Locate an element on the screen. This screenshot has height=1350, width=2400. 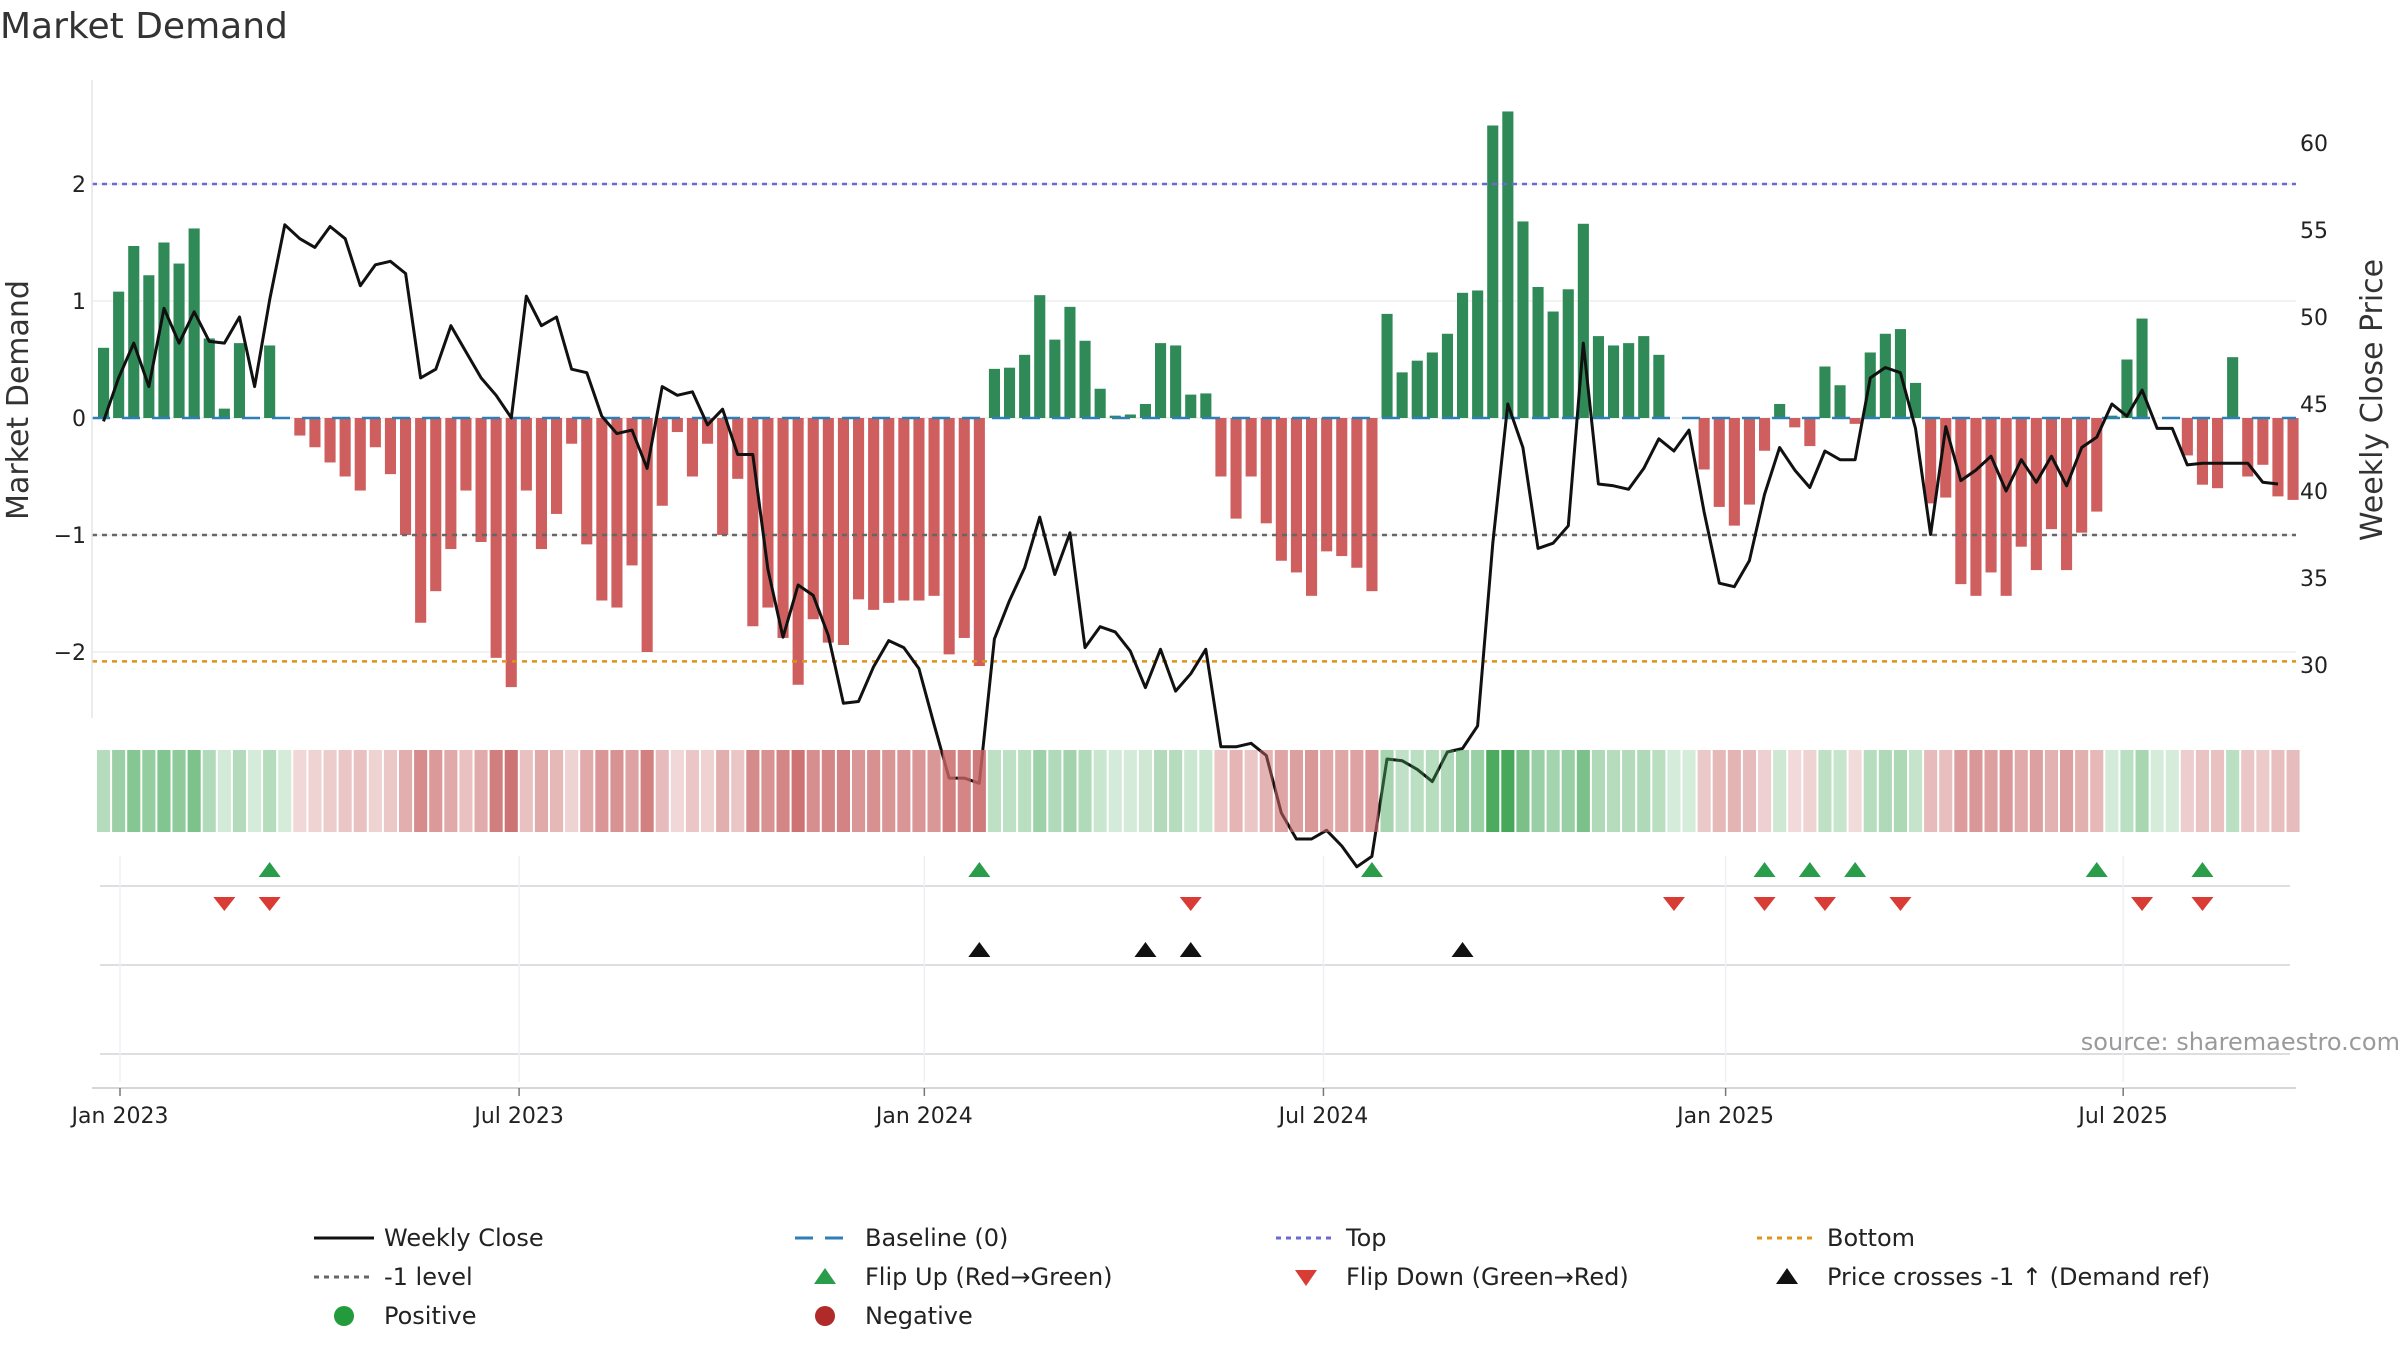
price-cross-markers is located at coordinates (1221, 949).